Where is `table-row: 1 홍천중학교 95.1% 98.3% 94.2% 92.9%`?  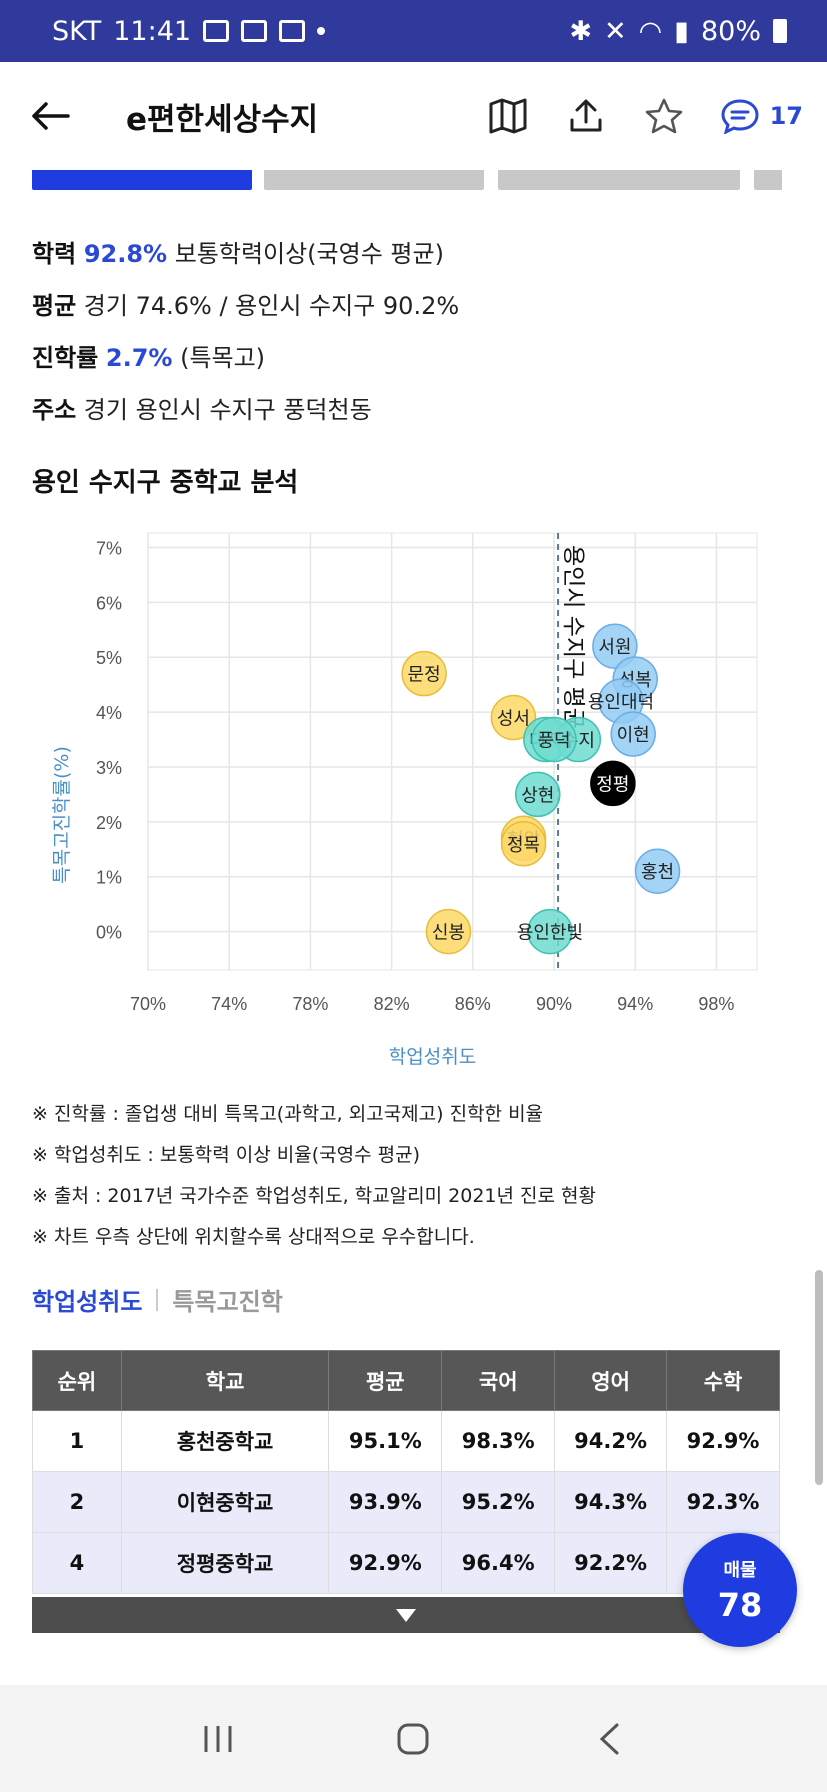
table-row: 1 홍천중학교 95.1% 98.3% 94.2% 92.9% is located at coordinates (406, 1441).